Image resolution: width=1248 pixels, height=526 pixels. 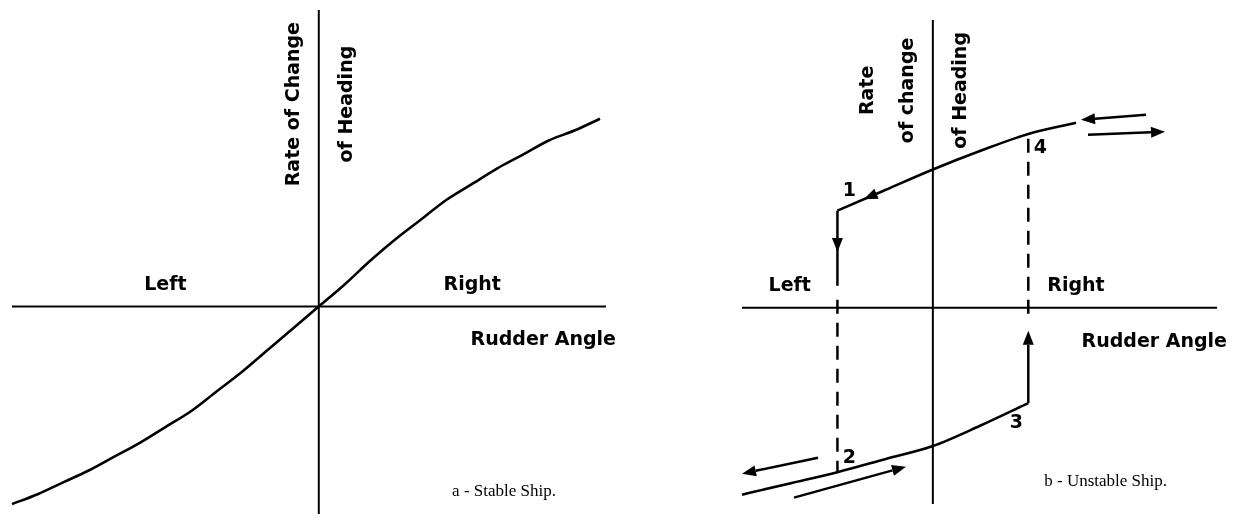 I want to click on annotation: b - Unstable Ship., so click(x=1105, y=481).